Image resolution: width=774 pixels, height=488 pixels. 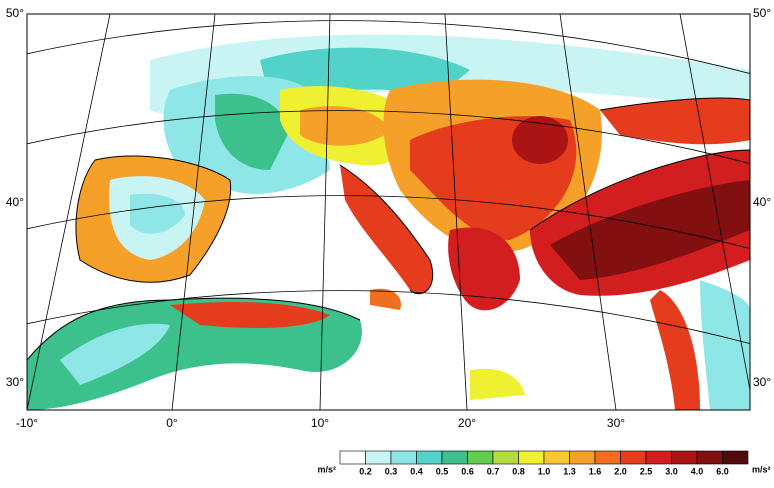 I want to click on legend-label: 0.5, so click(x=442, y=471).